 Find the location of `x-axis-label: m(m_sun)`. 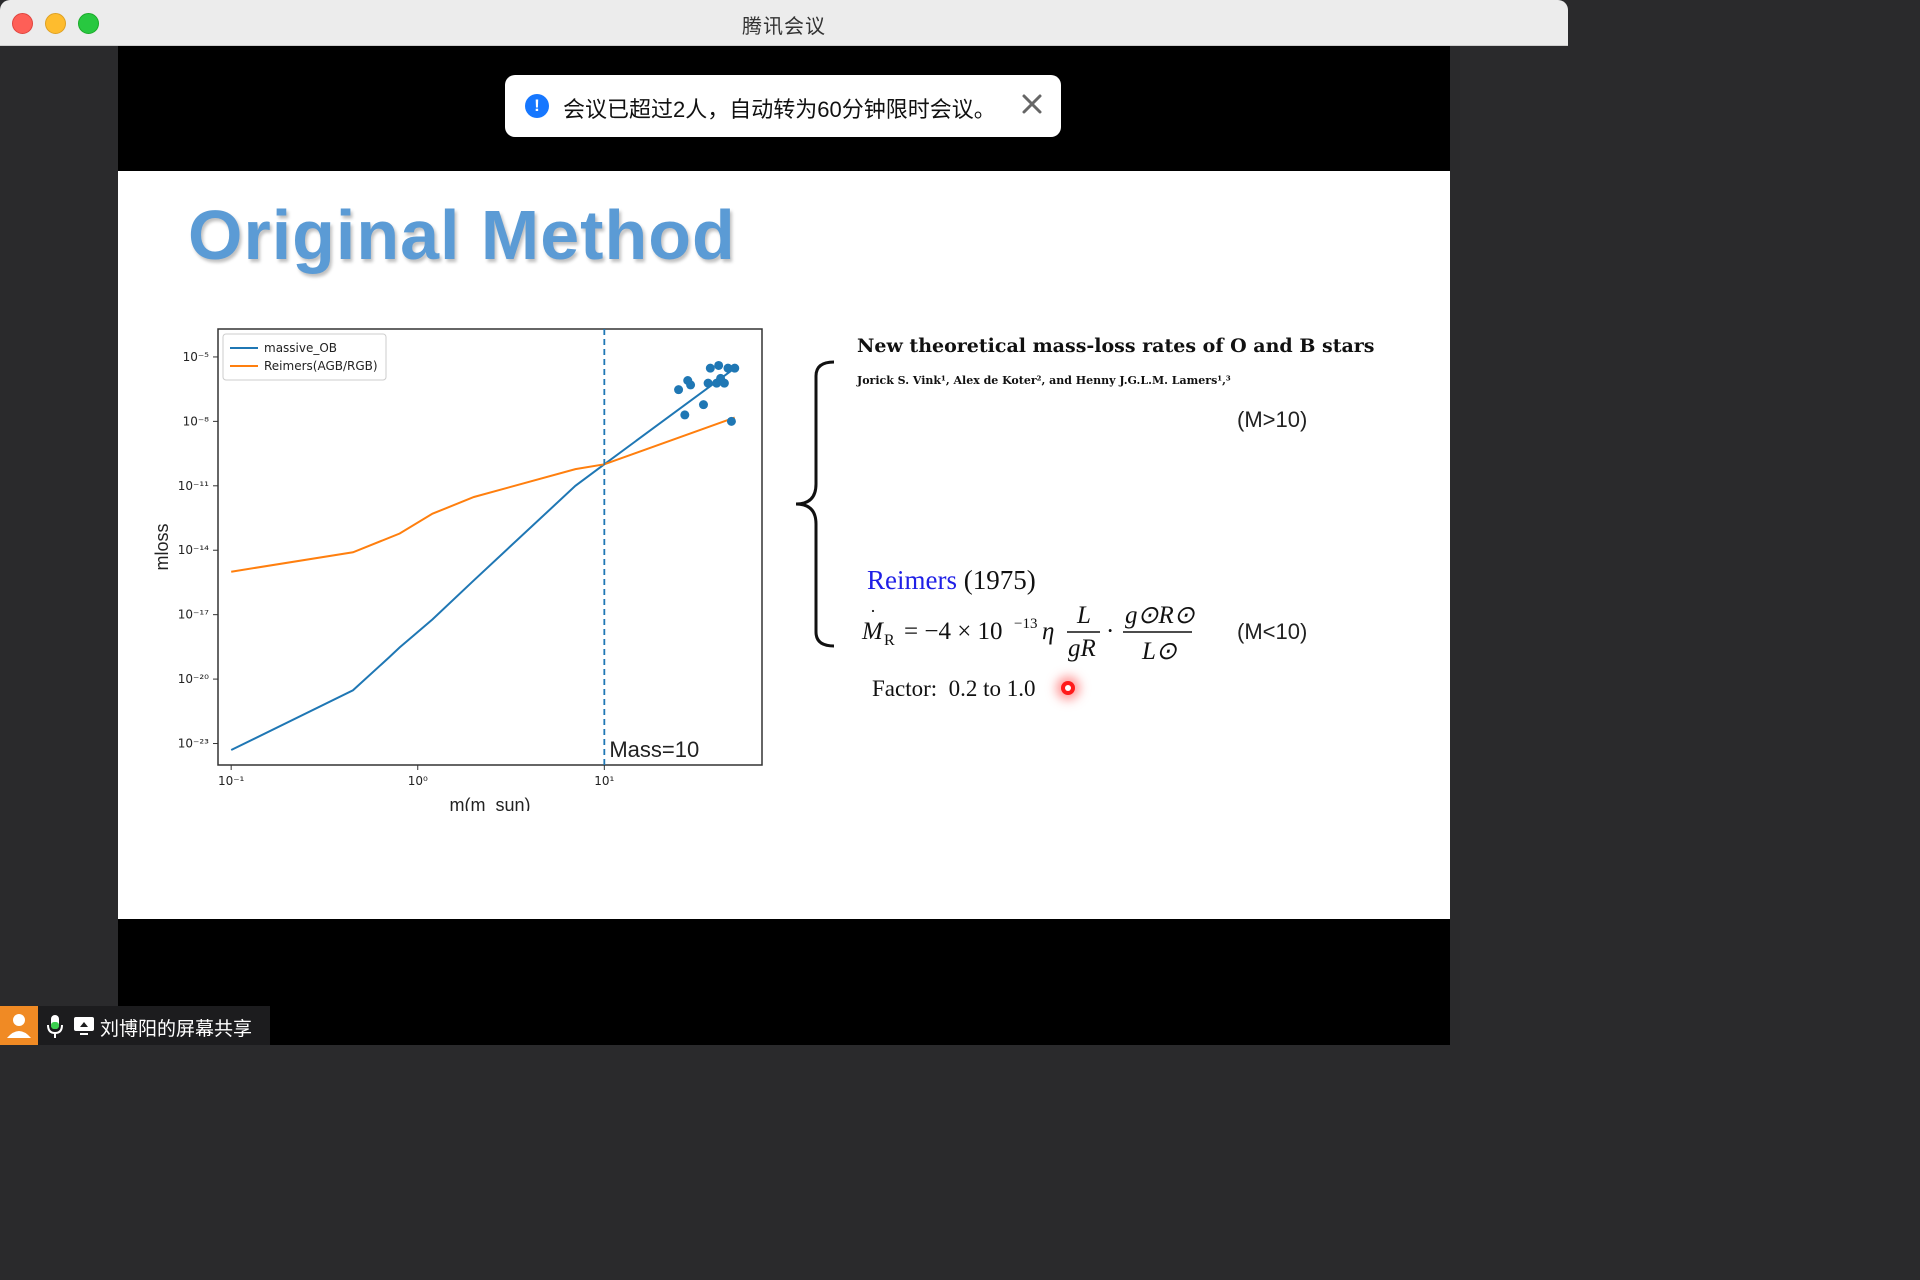

x-axis-label: m(m_sun) is located at coordinates (489, 803).